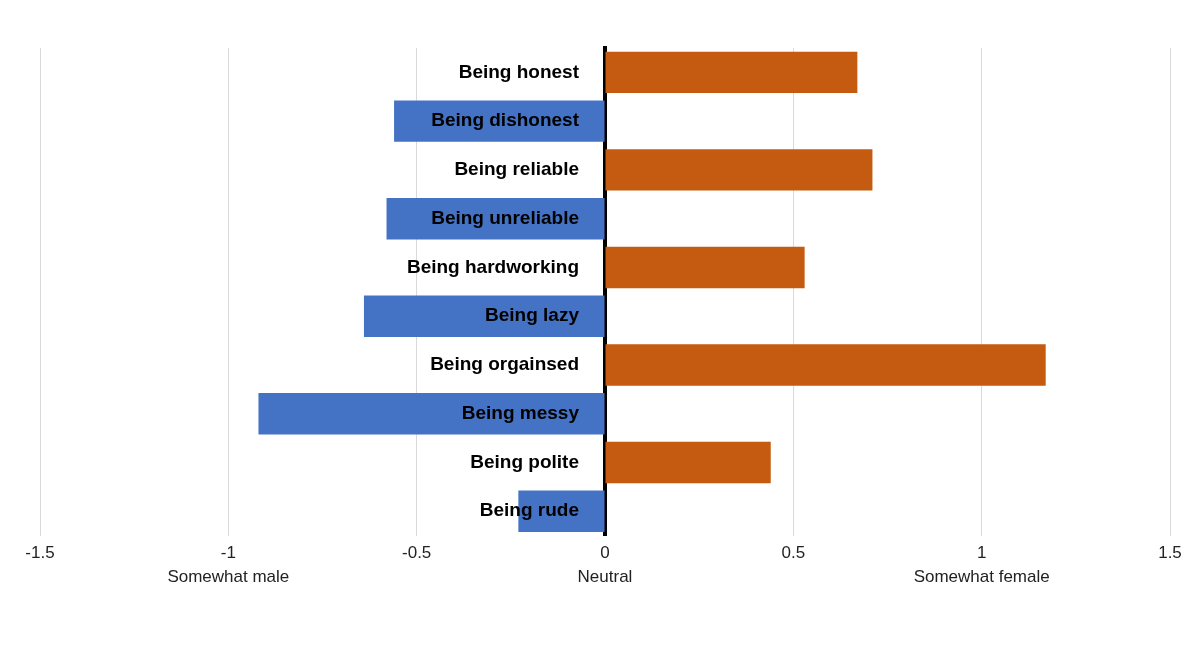 The image size is (1200, 647). Describe the element at coordinates (40, 553) in the screenshot. I see `x-tick-label: -1.5` at that location.